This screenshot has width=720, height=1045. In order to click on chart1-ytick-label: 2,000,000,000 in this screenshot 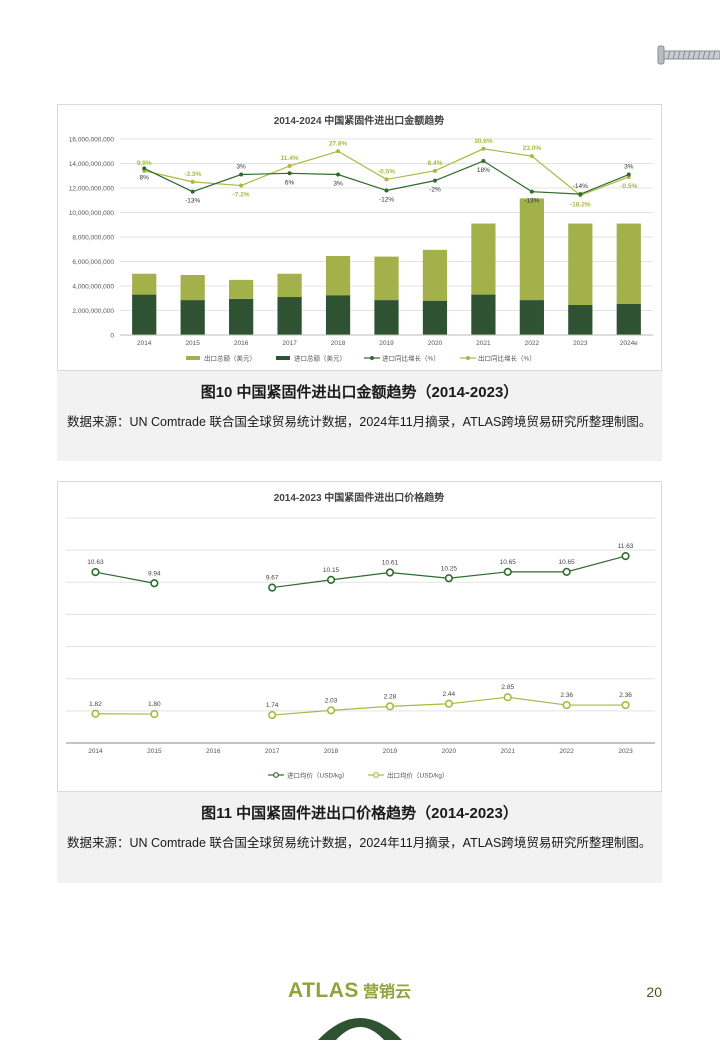, I will do `click(93, 311)`.